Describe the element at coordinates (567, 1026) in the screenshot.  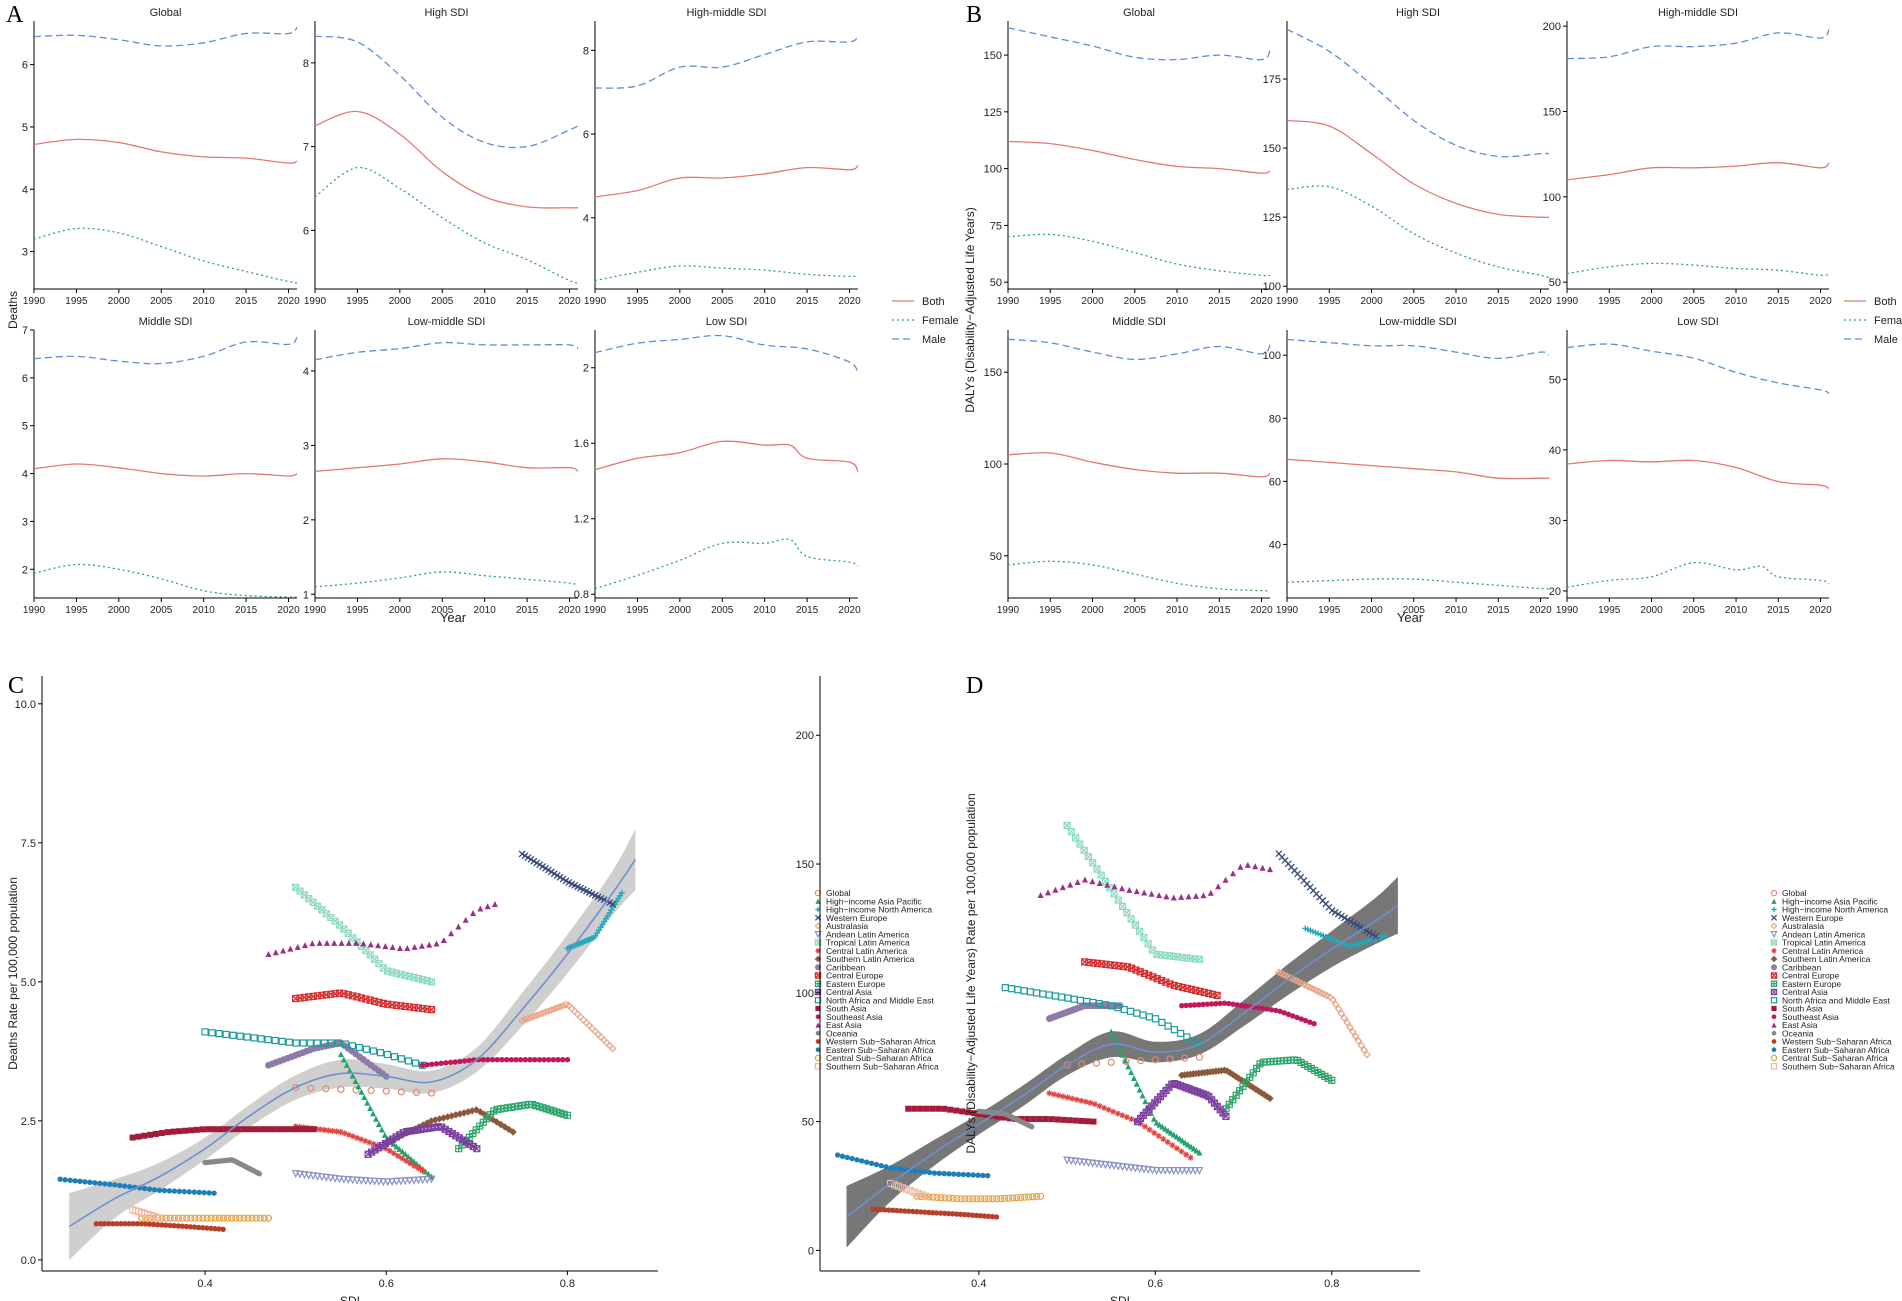
I see `series-australasia` at that location.